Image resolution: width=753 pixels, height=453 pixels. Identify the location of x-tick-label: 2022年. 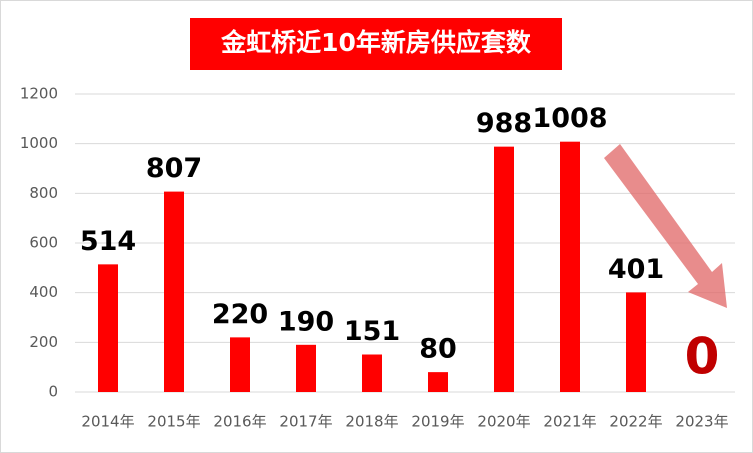
(635, 422).